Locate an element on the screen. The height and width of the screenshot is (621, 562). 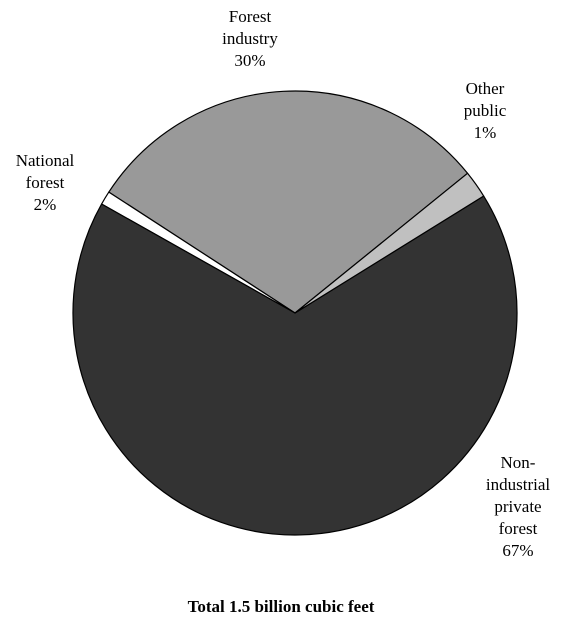
slice-label-forest-industry: Forest industry 30% is located at coordinates (250, 38).